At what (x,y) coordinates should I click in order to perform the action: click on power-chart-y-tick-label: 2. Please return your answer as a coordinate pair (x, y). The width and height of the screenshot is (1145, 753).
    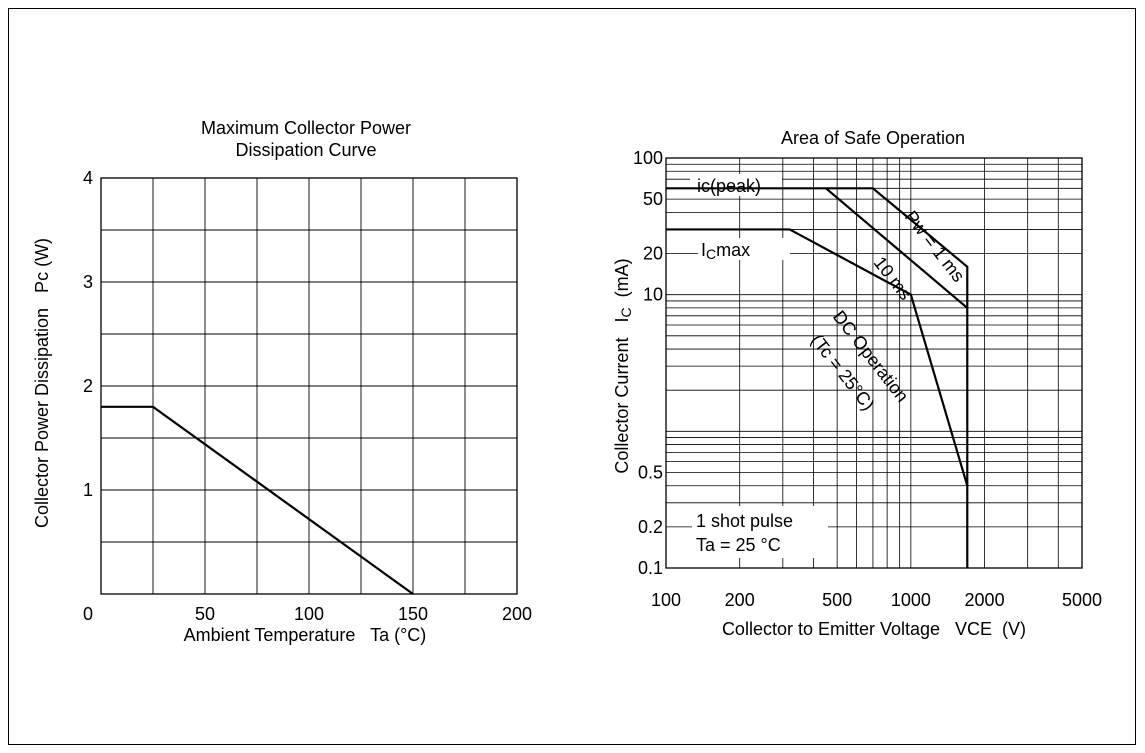
    Looking at the image, I should click on (88, 386).